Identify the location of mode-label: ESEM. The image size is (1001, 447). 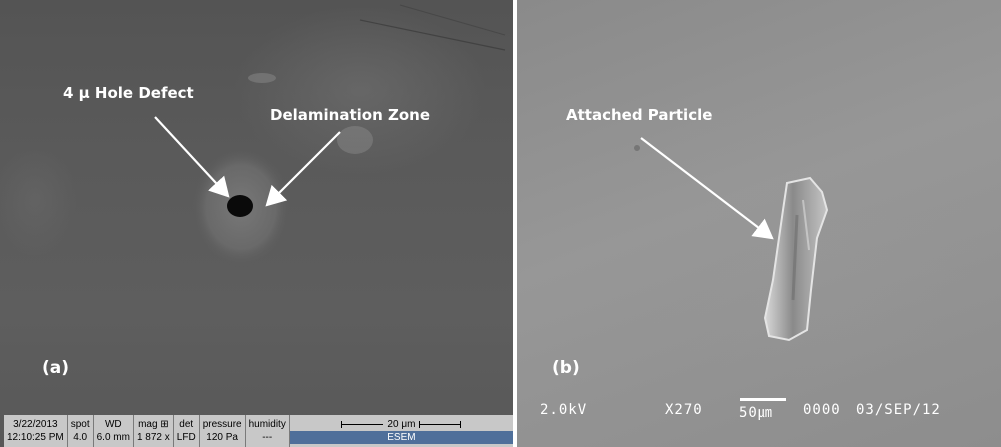
(401, 437).